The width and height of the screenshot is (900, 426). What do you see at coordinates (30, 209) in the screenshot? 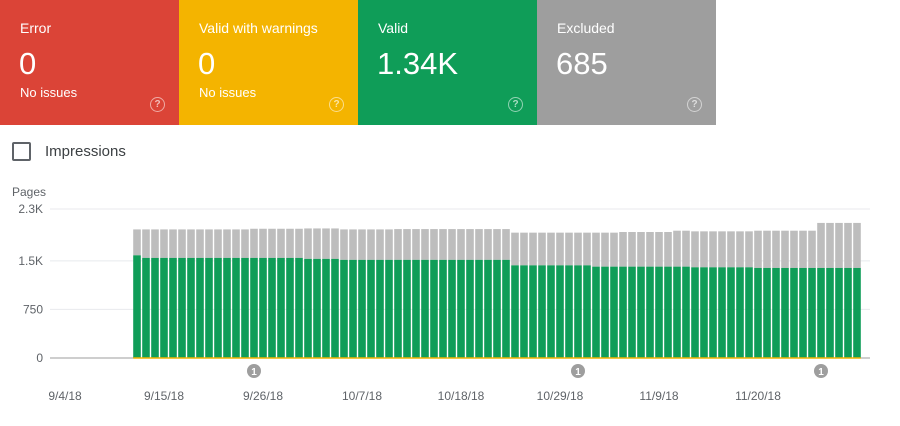
I see `y-tick-label: 2.3K` at bounding box center [30, 209].